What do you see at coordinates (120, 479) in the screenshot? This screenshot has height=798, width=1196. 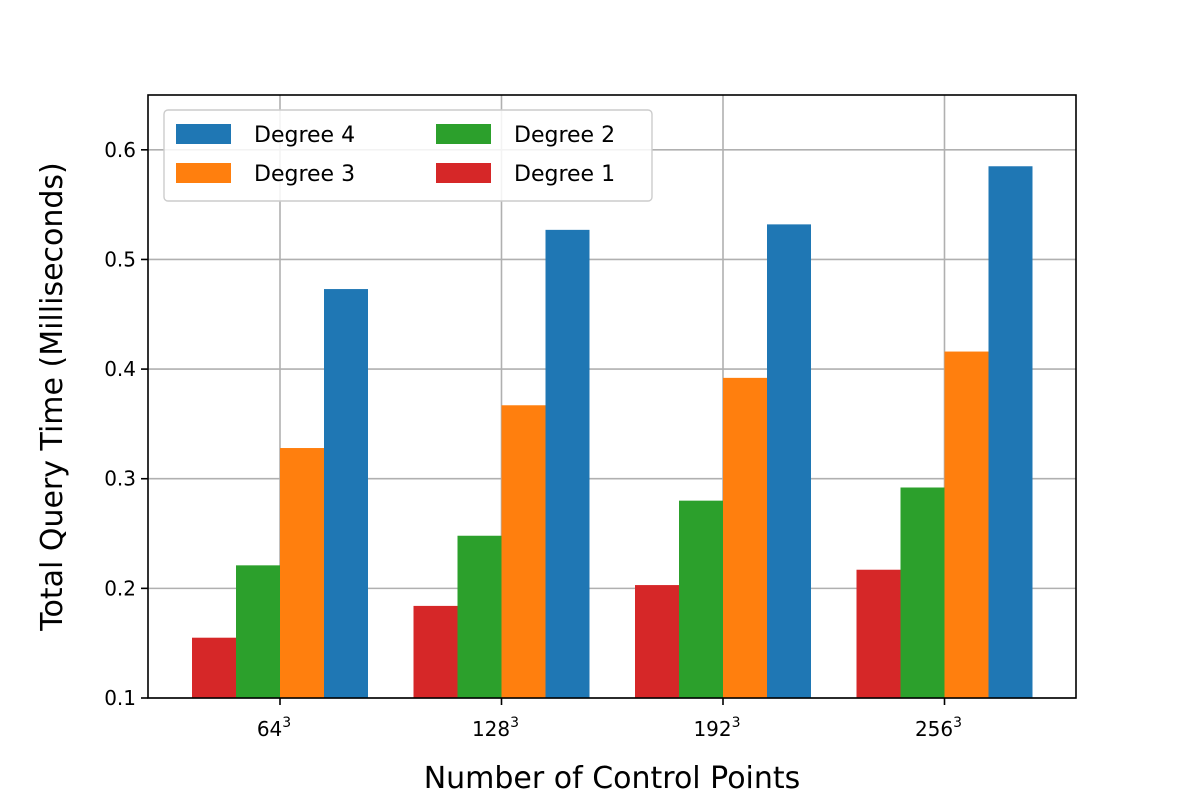 I see `y-tick-label: 0.3` at bounding box center [120, 479].